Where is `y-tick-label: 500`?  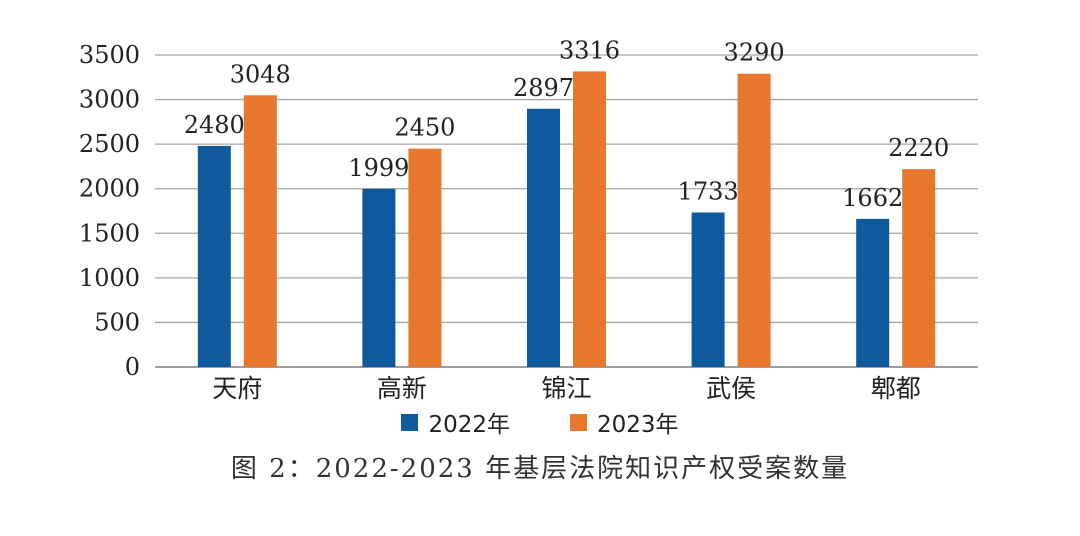 y-tick-label: 500 is located at coordinates (117, 322).